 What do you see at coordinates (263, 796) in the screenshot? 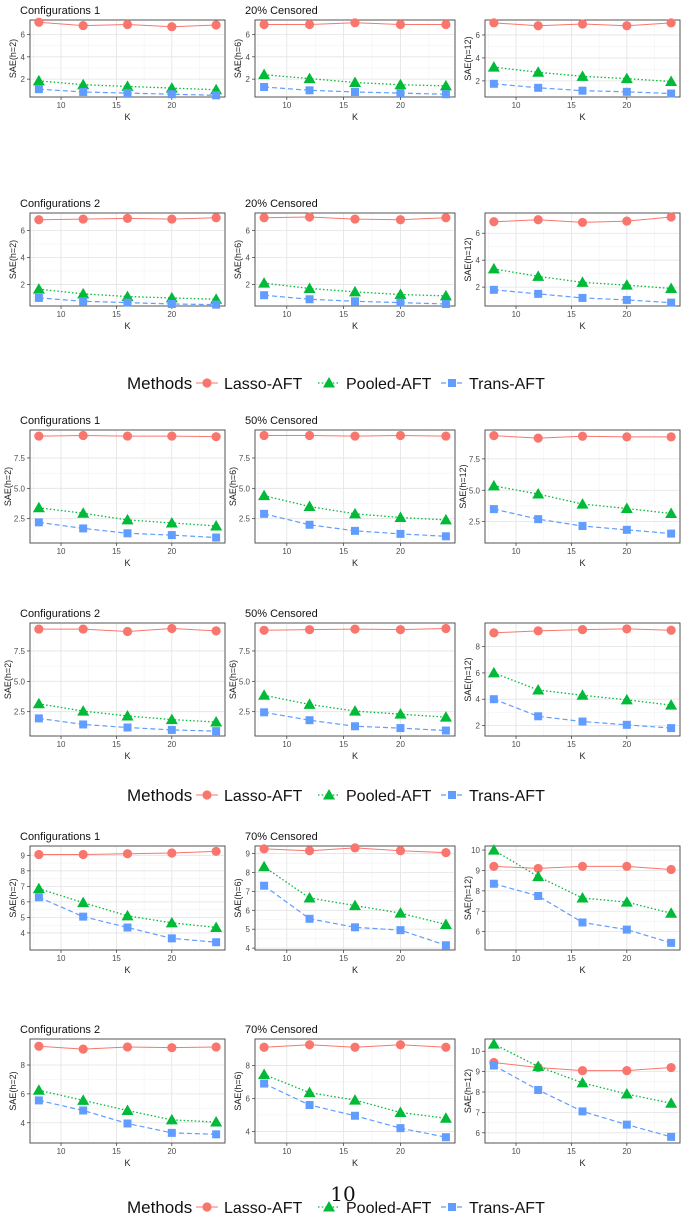
I see `legend-entry-label: Lasso-AFT` at bounding box center [263, 796].